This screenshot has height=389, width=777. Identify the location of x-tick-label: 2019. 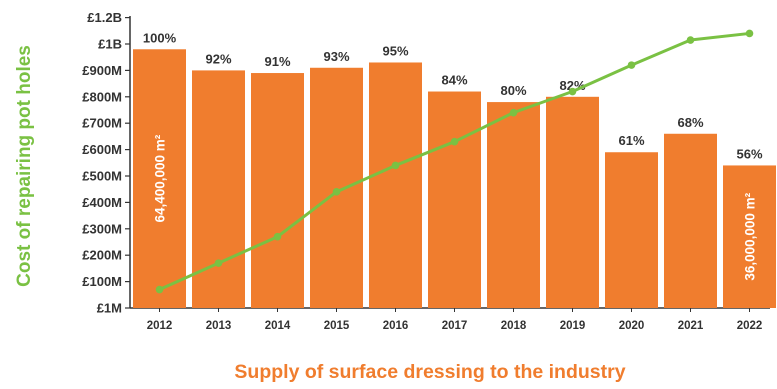
(573, 326).